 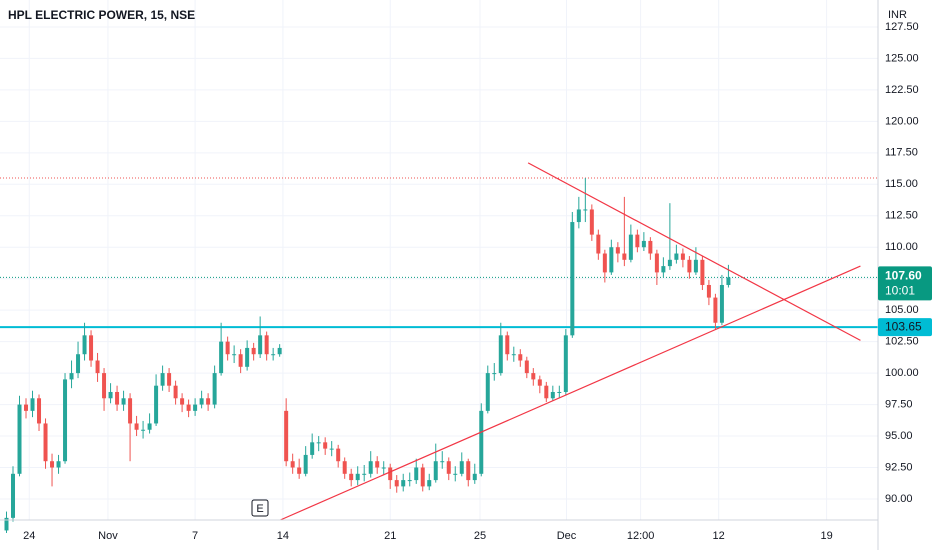 What do you see at coordinates (901, 247) in the screenshot?
I see `y-tick-label: 110.00` at bounding box center [901, 247].